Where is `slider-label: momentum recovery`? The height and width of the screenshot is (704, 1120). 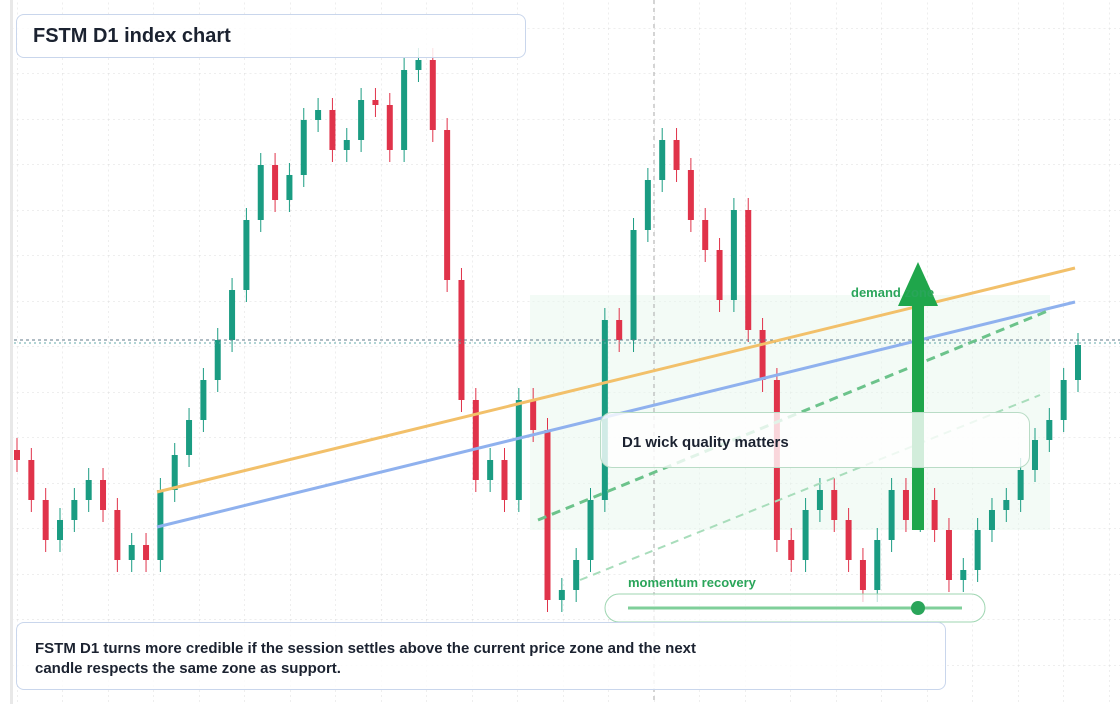 slider-label: momentum recovery is located at coordinates (692, 582).